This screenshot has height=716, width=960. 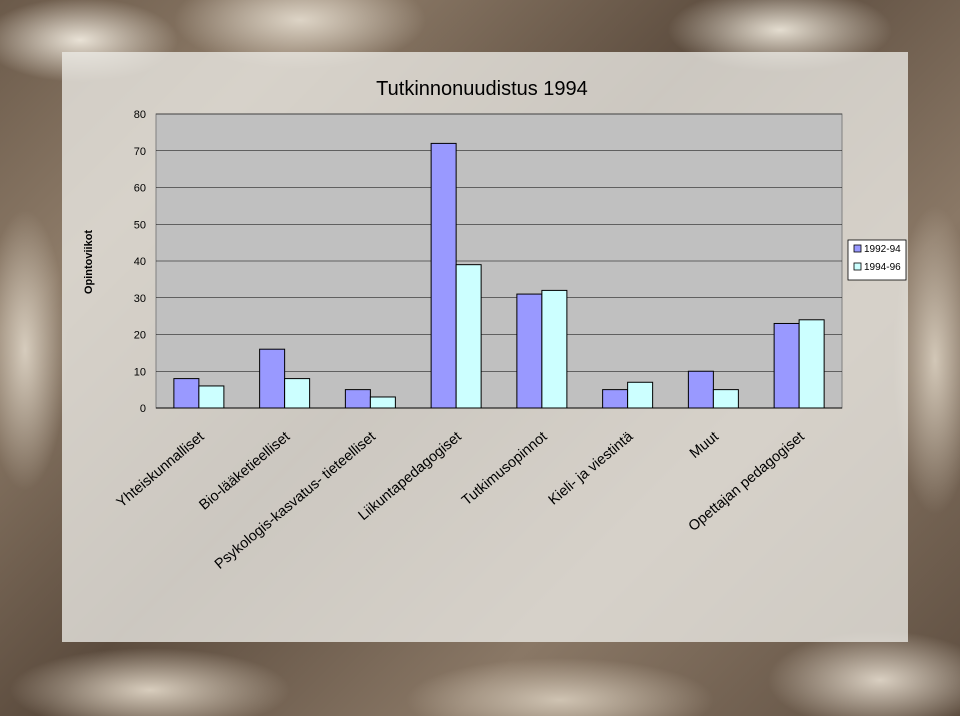 I want to click on legend: 1992-94 1994-96, so click(x=877, y=260).